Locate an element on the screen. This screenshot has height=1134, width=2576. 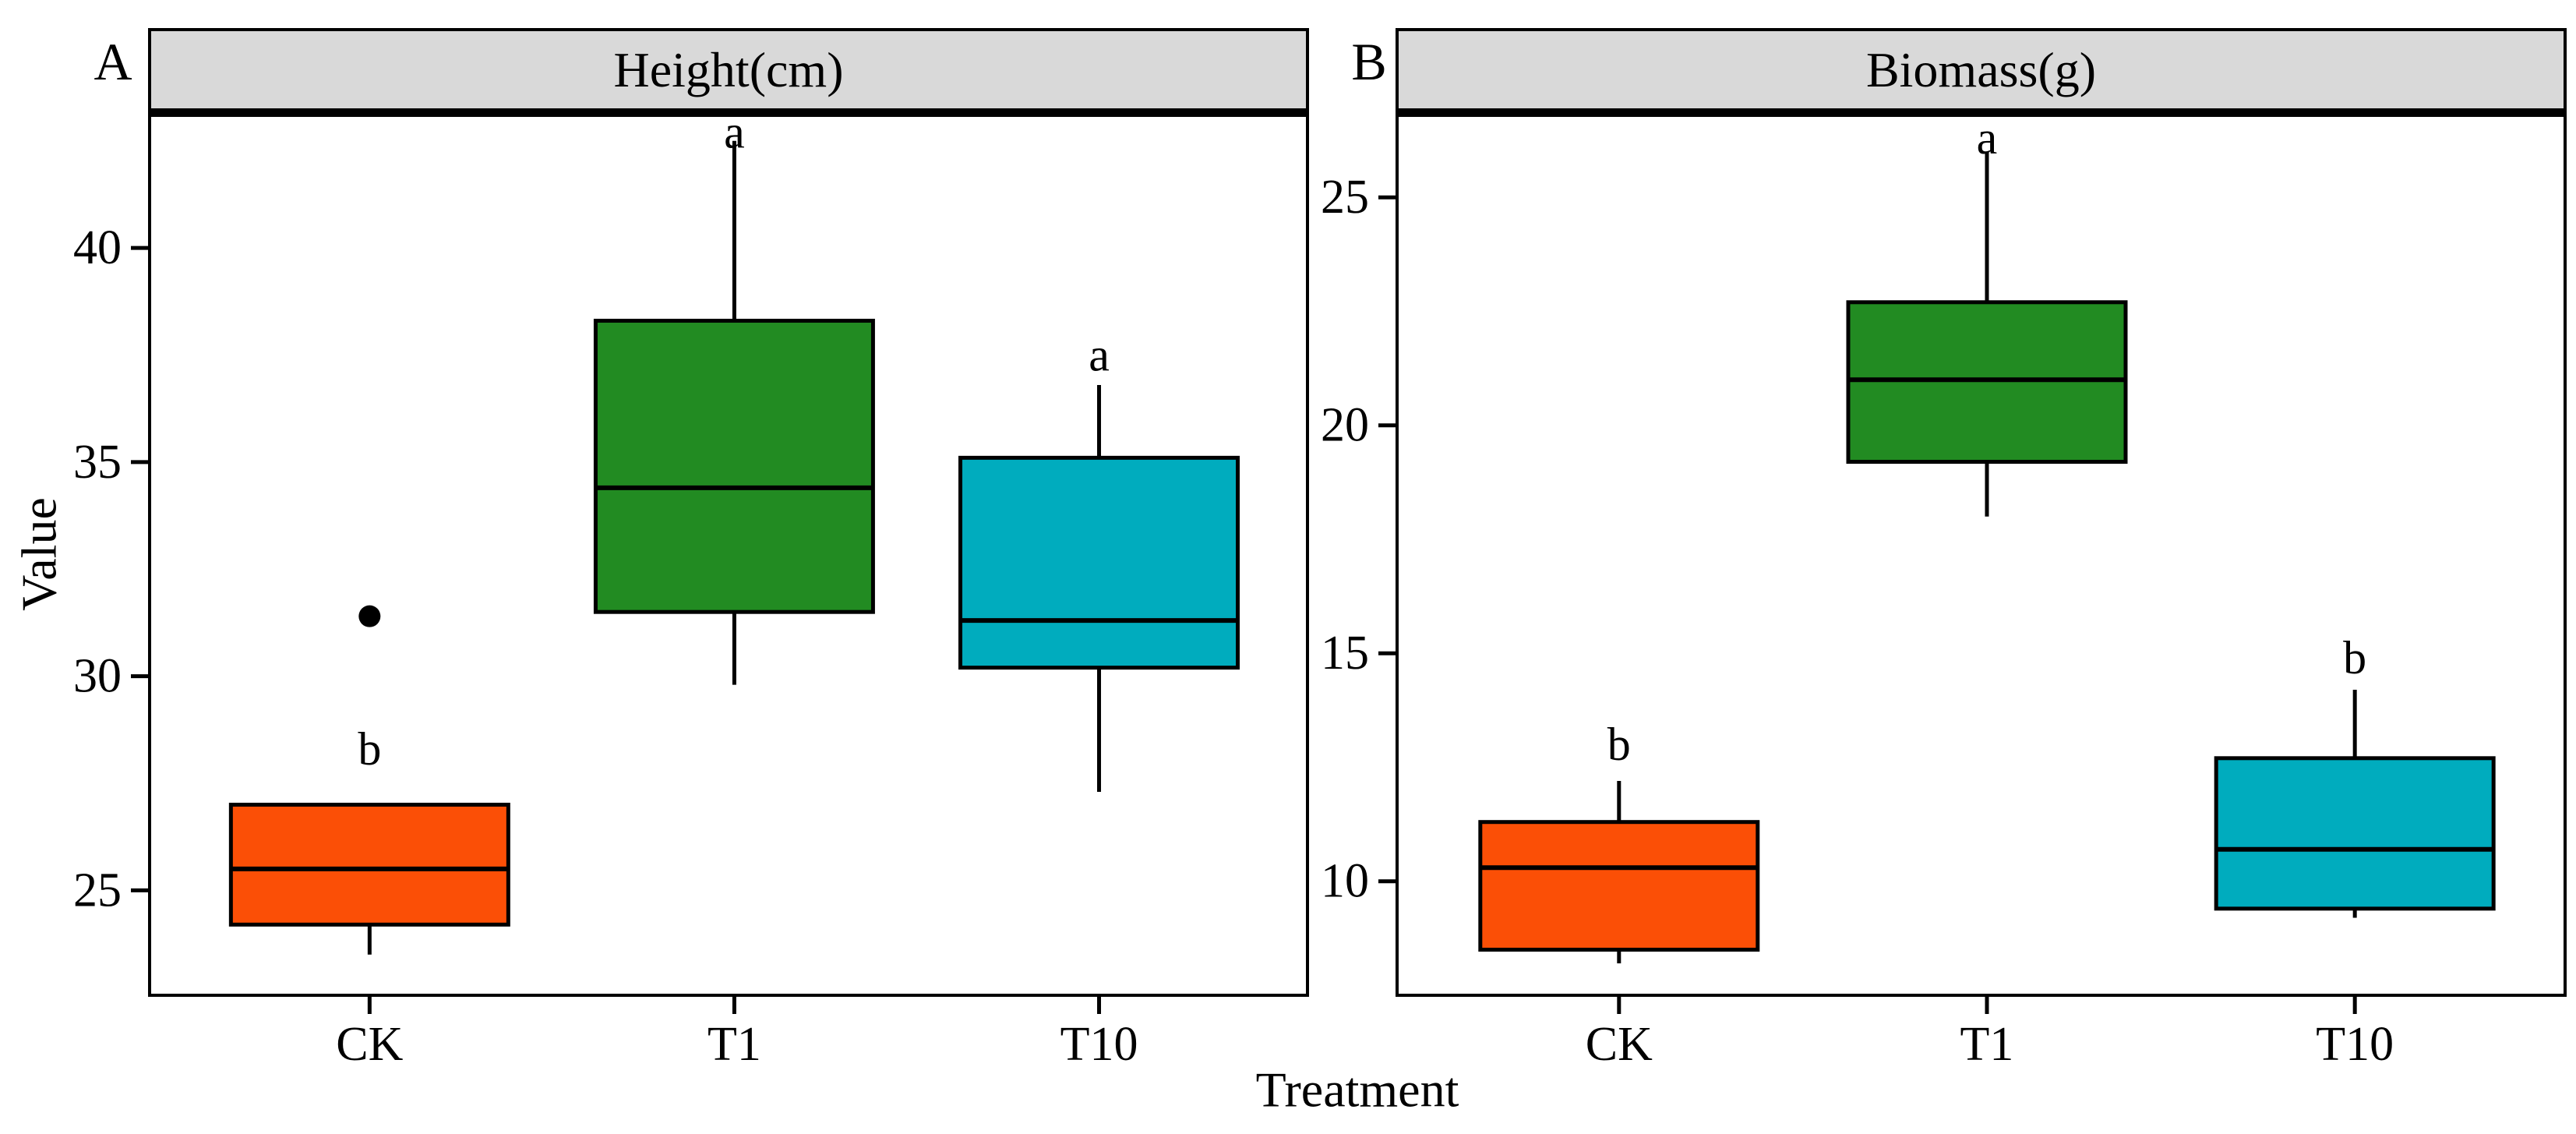
x-category-label-A-T1: T1 is located at coordinates (734, 1044).